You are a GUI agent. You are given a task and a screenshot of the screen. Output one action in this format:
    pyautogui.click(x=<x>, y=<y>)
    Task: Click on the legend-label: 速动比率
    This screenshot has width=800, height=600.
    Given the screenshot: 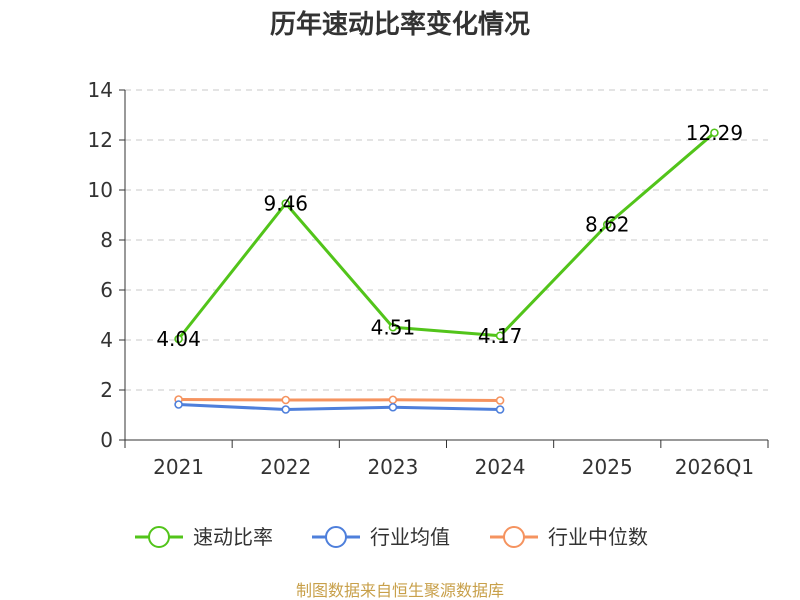 What is the action you would take?
    pyautogui.click(x=233, y=537)
    